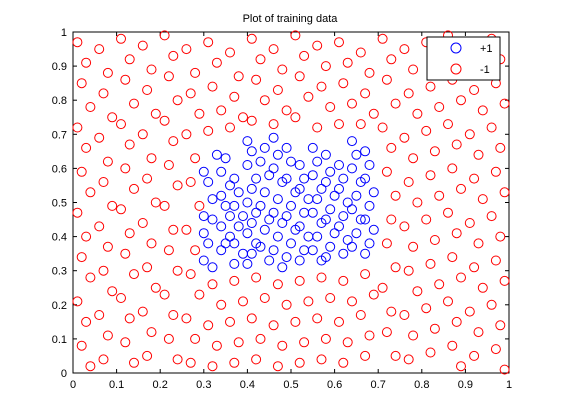 Image resolution: width=561 pixels, height=420 pixels. Describe the element at coordinates (290, 385) in the screenshot. I see `x-tick-label: 0.5` at that location.